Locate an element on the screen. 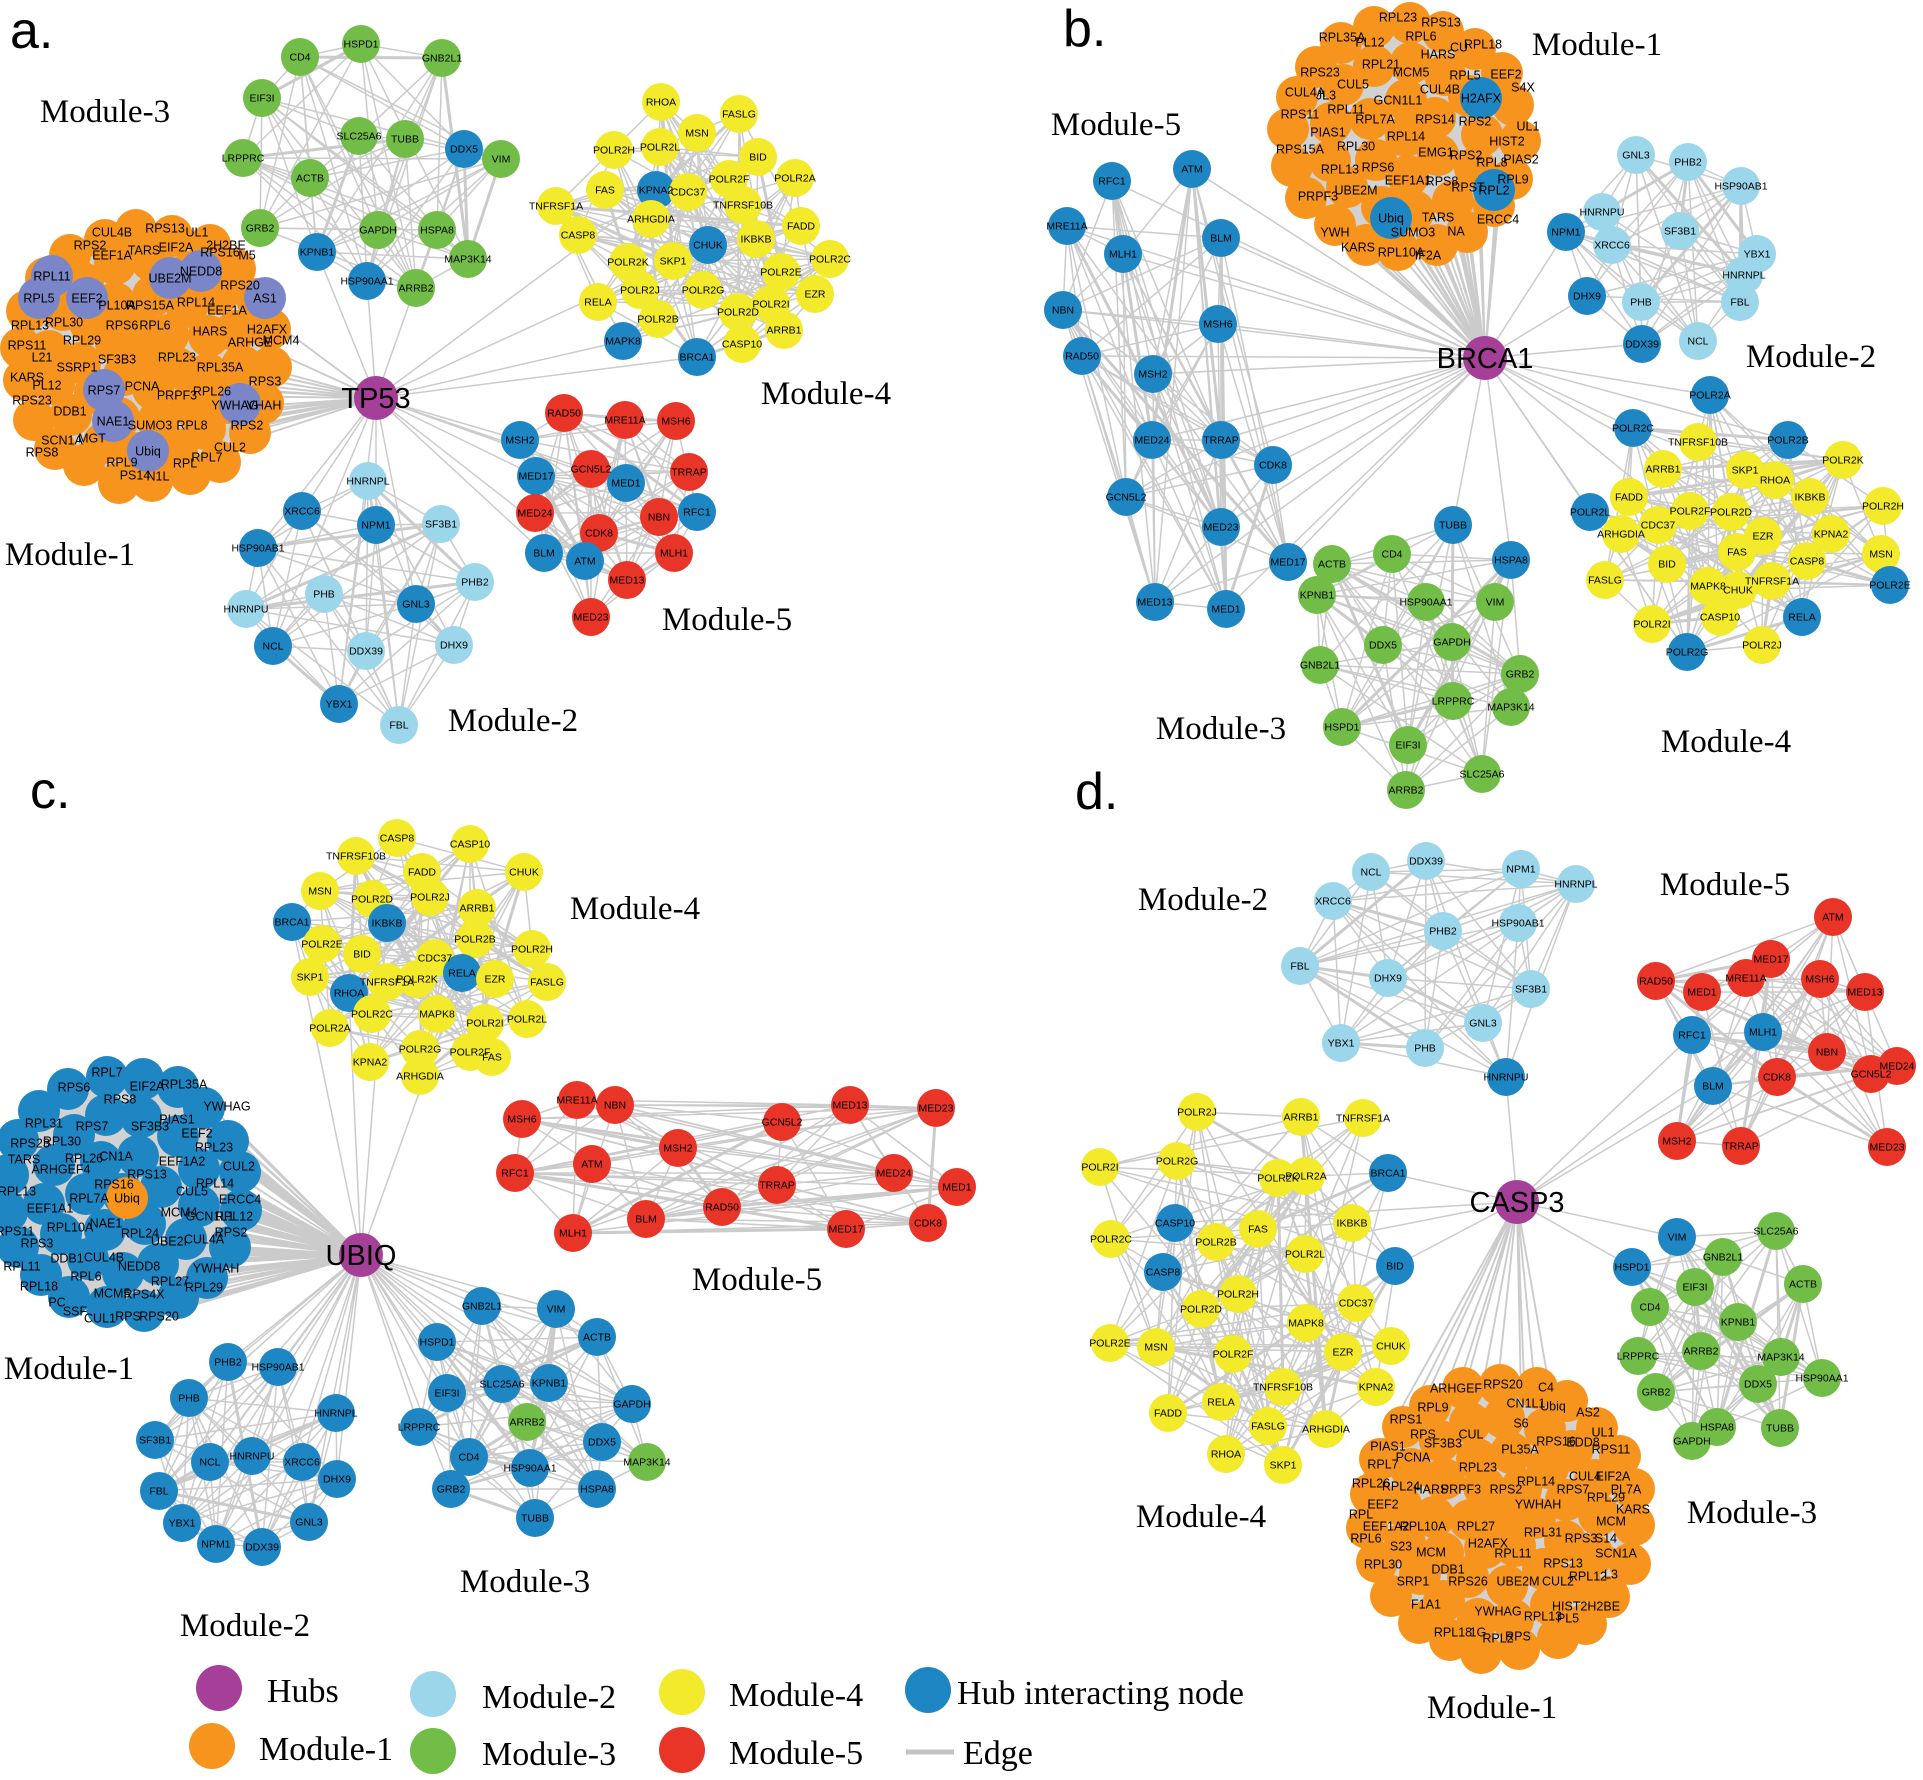 The height and width of the screenshot is (1780, 1923). svg-text: AS2 is located at coordinates (1588, 1412).